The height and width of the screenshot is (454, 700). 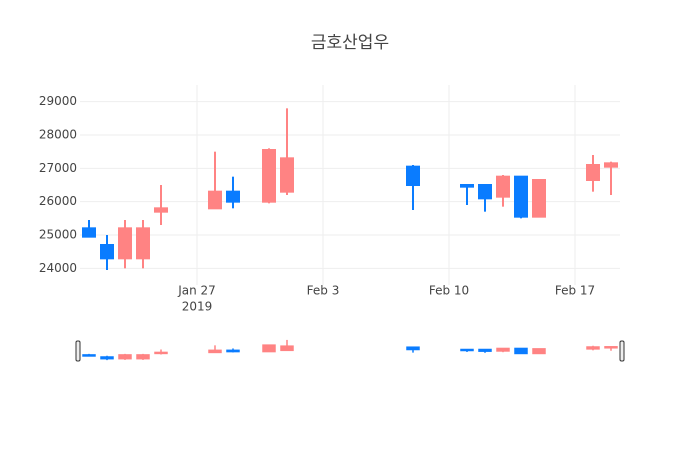 I want to click on y-tick-label: 28000, so click(x=58, y=135).